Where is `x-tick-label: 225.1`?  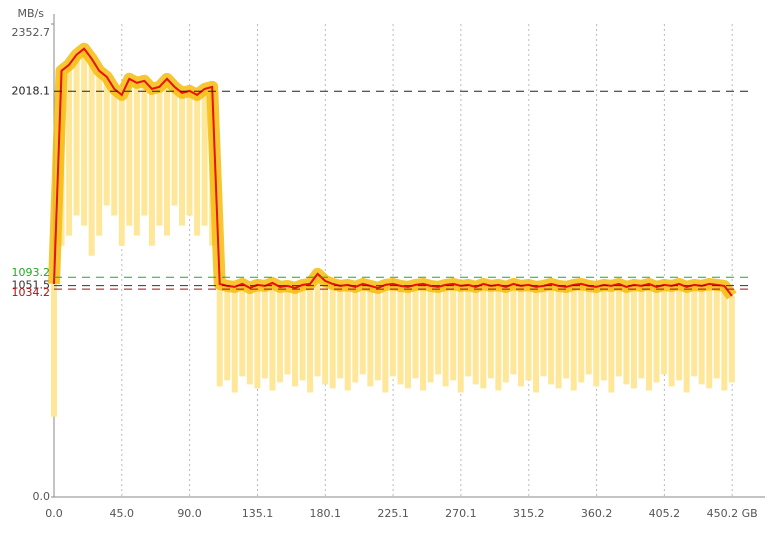 x-tick-label: 225.1 is located at coordinates (393, 513).